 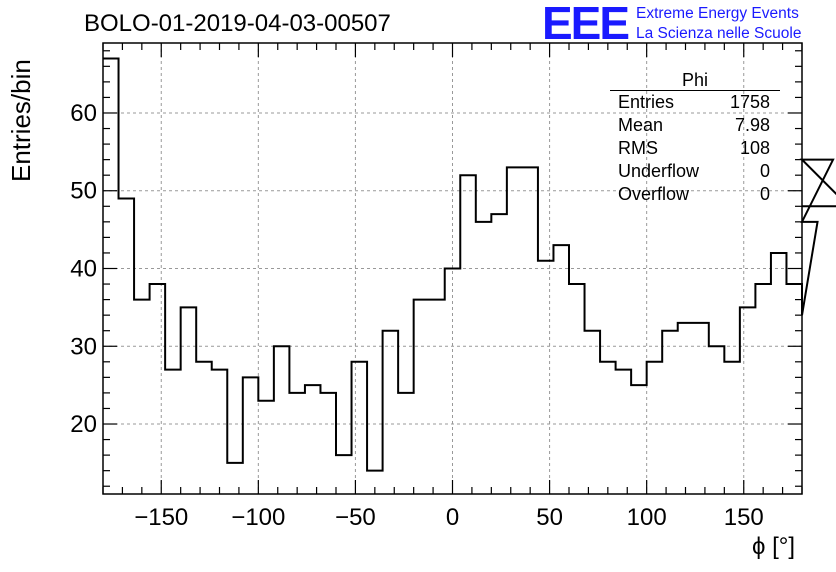 I want to click on stats-value: 7.98, so click(x=752, y=125).